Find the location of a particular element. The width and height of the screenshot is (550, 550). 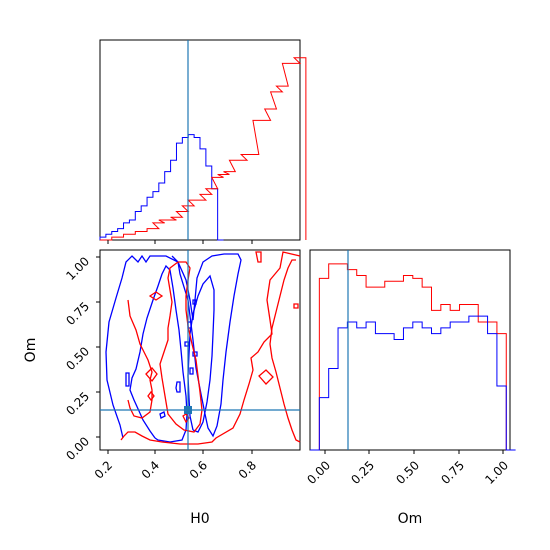

h0-hist-ticks is located at coordinates (180, 242).